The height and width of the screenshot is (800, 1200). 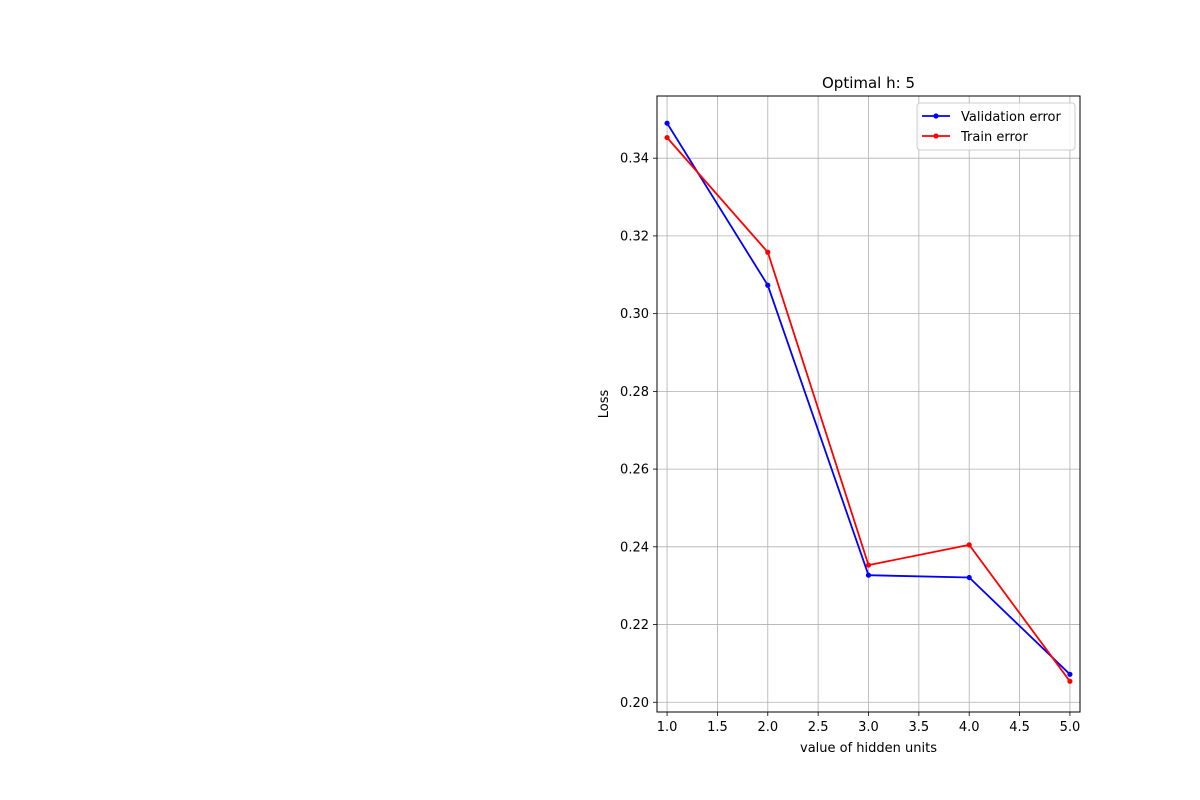 What do you see at coordinates (868, 748) in the screenshot?
I see `x-axis-label: value of hidden units` at bounding box center [868, 748].